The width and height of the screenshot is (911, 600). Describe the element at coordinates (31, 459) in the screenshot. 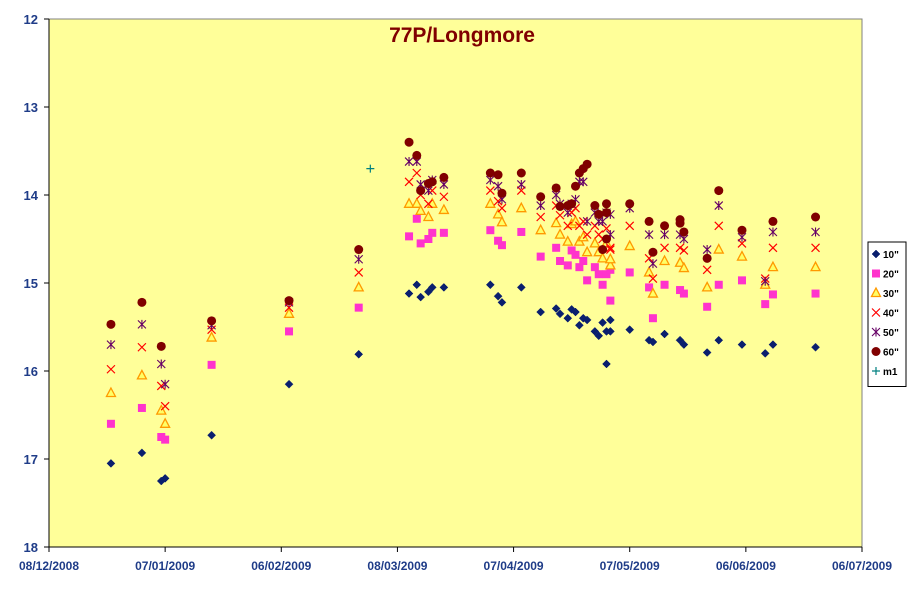

I see `y-tick-label: 17` at that location.